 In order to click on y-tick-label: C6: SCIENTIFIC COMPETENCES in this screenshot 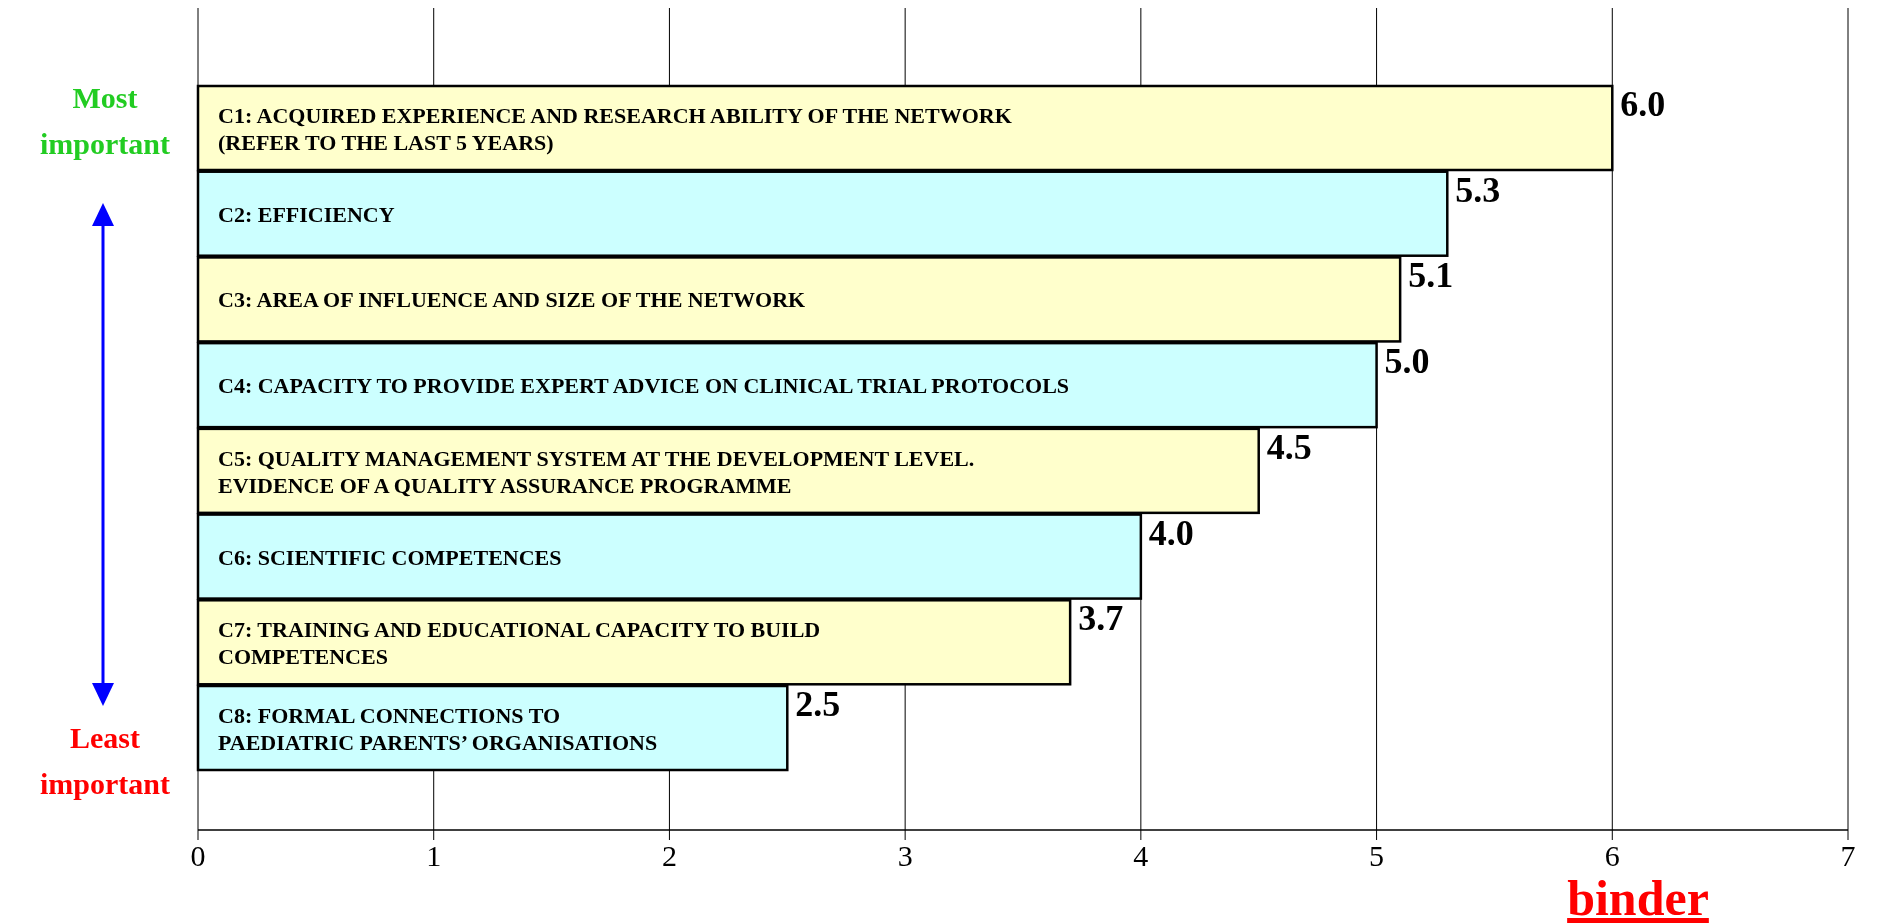, I will do `click(390, 557)`.